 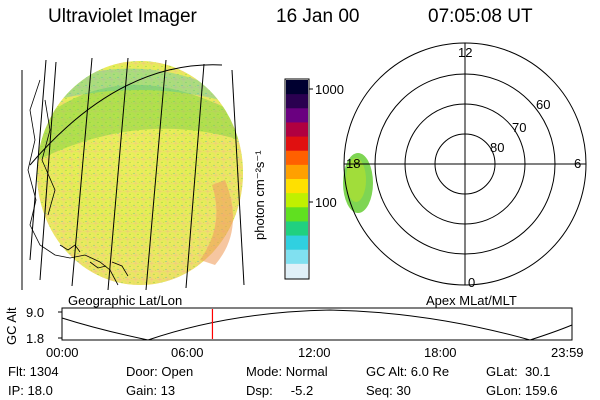 I want to click on info-mode: Mode: Normal, so click(x=287, y=371).